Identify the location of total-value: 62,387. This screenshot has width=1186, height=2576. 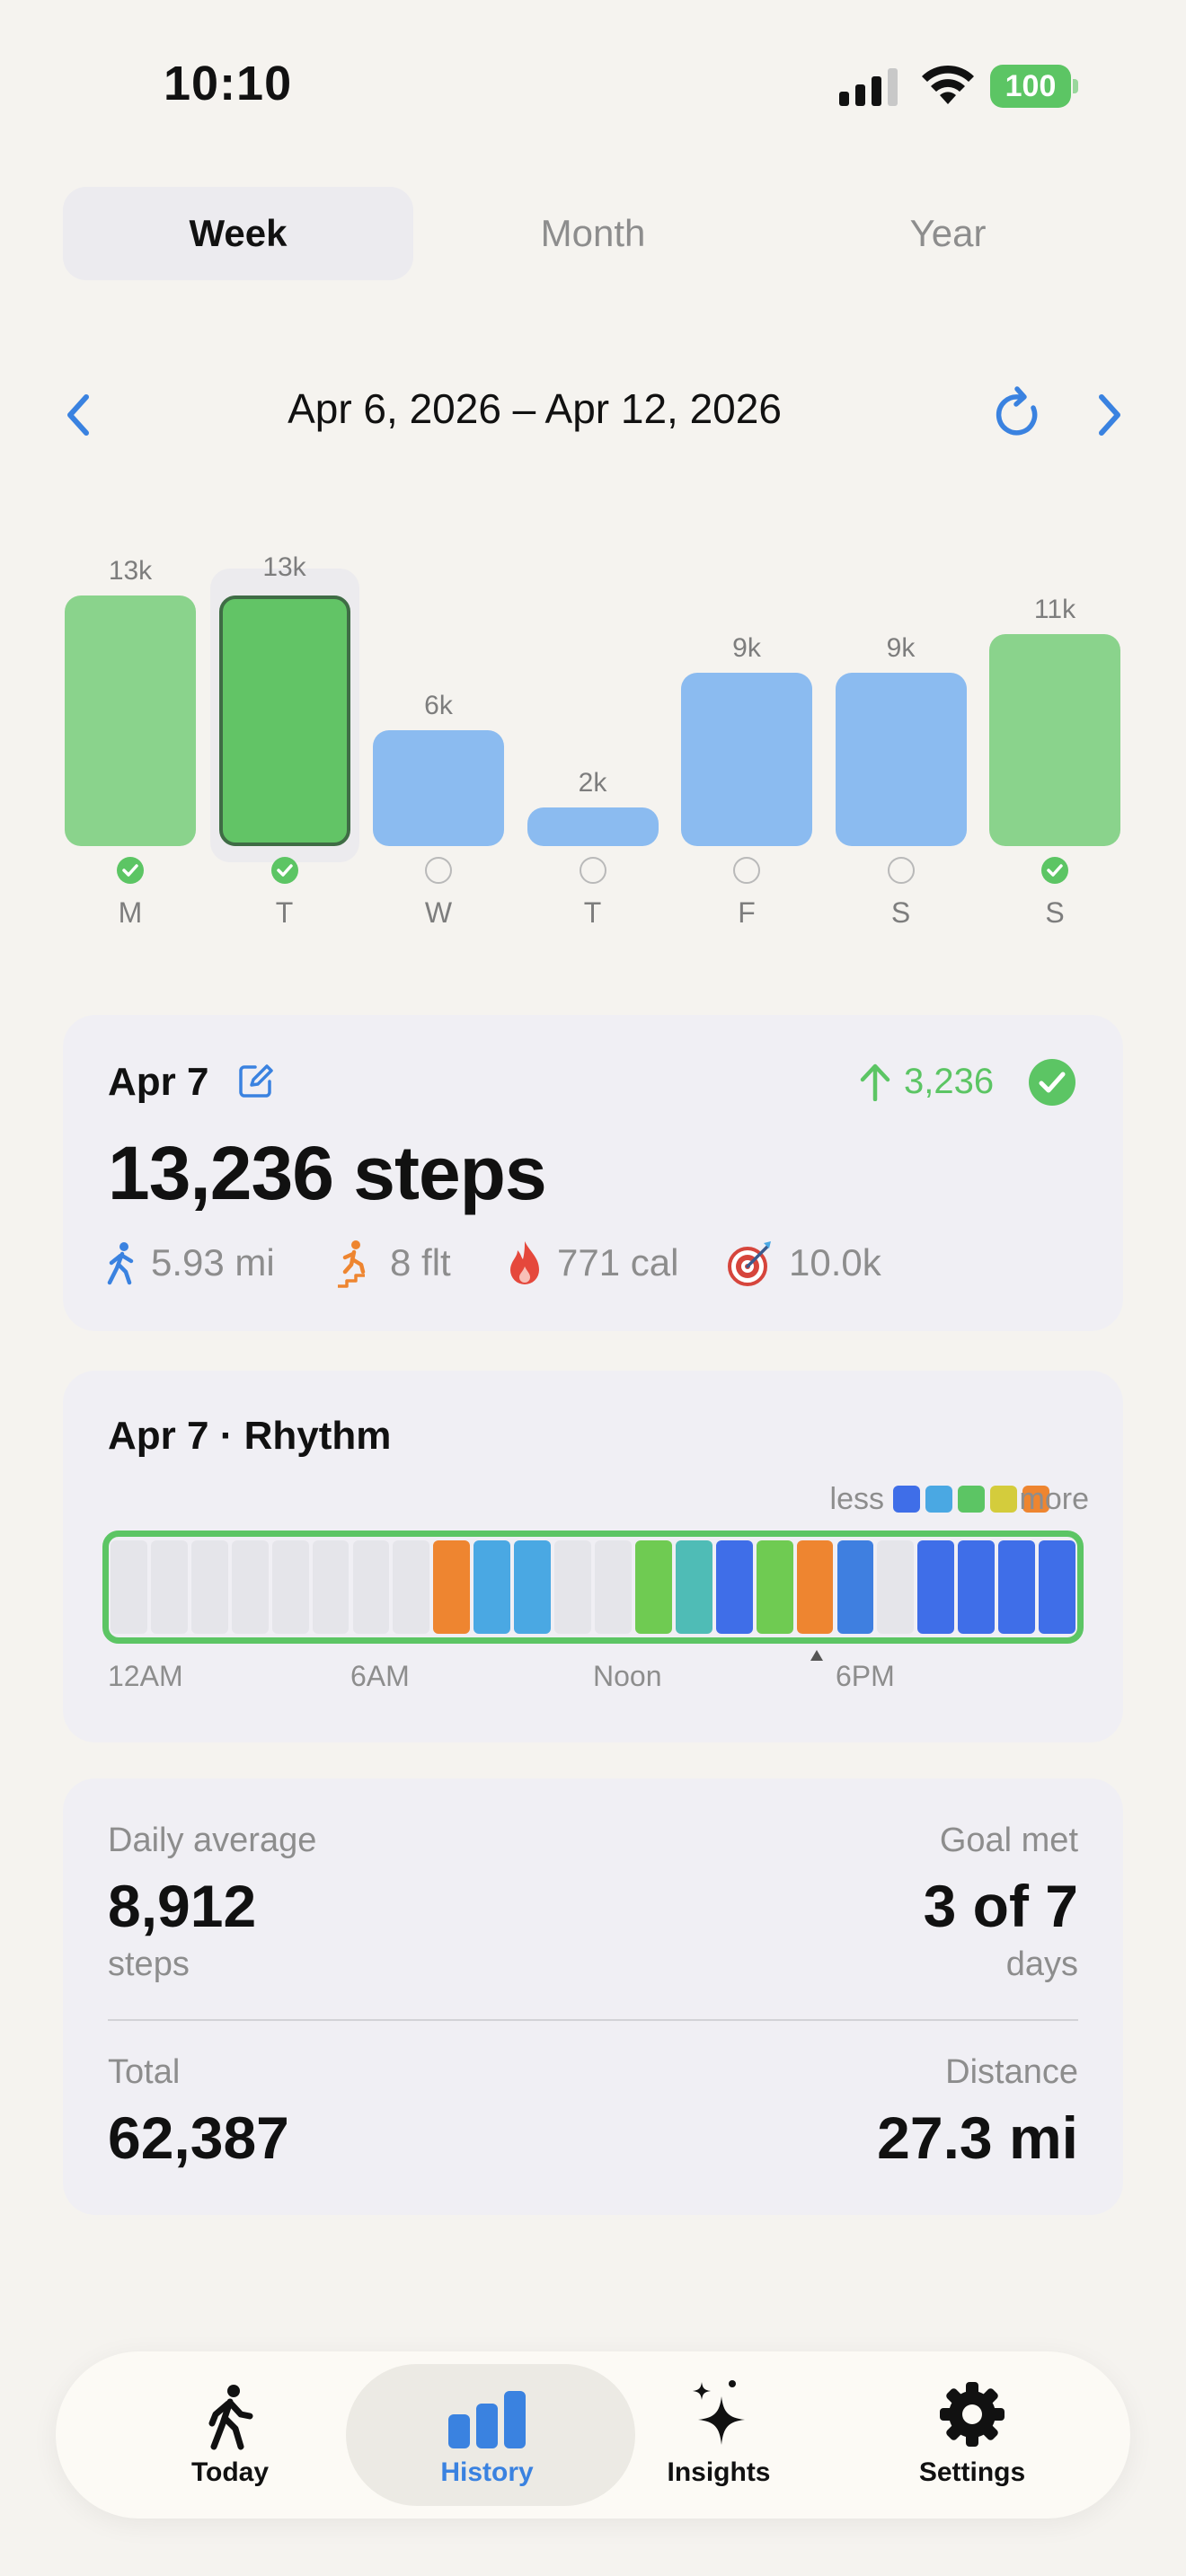
(198, 2137).